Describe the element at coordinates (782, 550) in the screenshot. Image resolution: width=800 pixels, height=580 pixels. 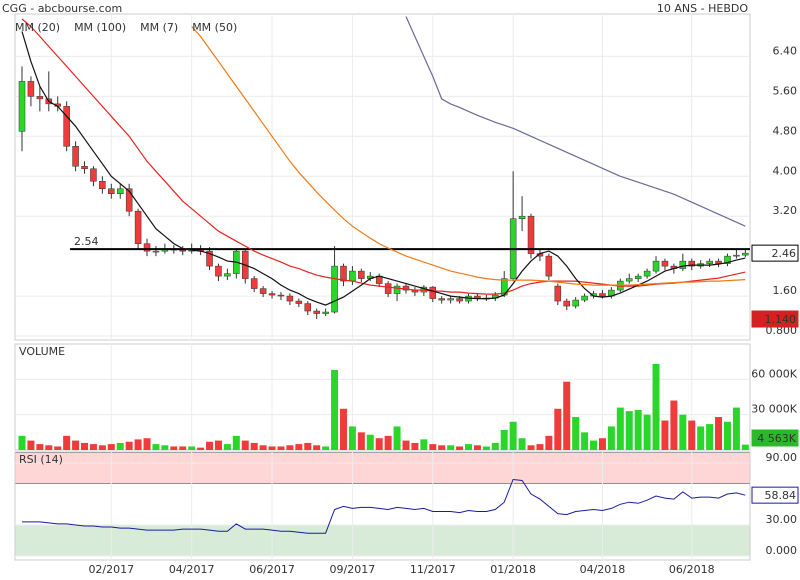
I see `y-tick-label: 0.000` at that location.